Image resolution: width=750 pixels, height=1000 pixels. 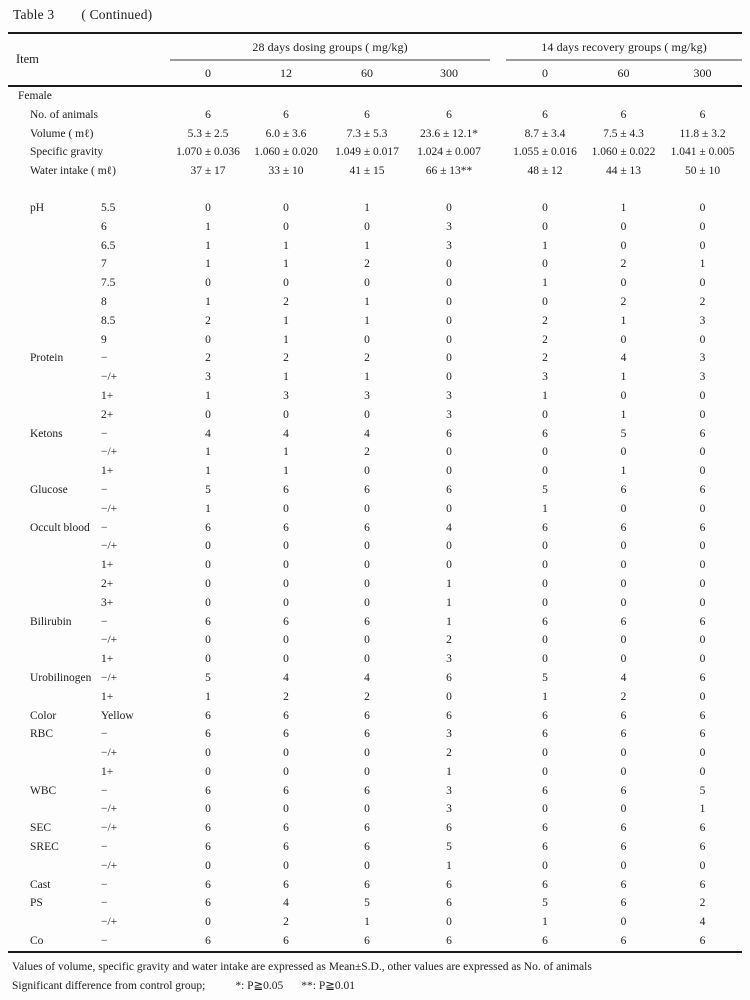 What do you see at coordinates (44, 847) in the screenshot?
I see `item-label: SREC` at bounding box center [44, 847].